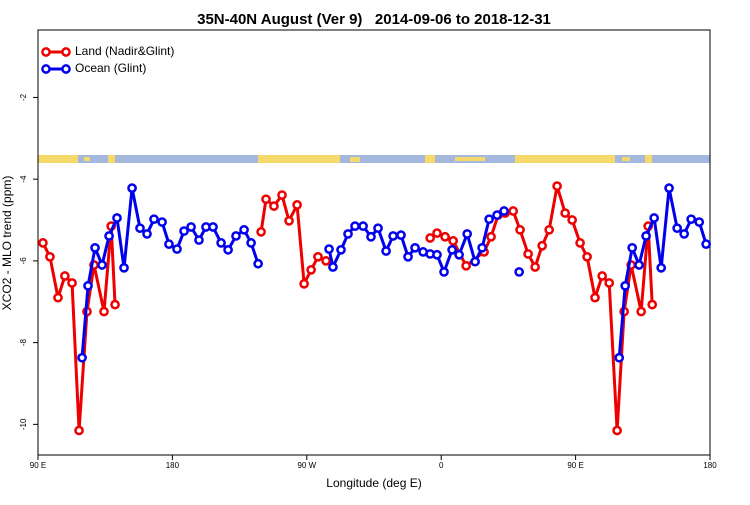  What do you see at coordinates (374, 159) in the screenshot?
I see `map-strip` at bounding box center [374, 159].